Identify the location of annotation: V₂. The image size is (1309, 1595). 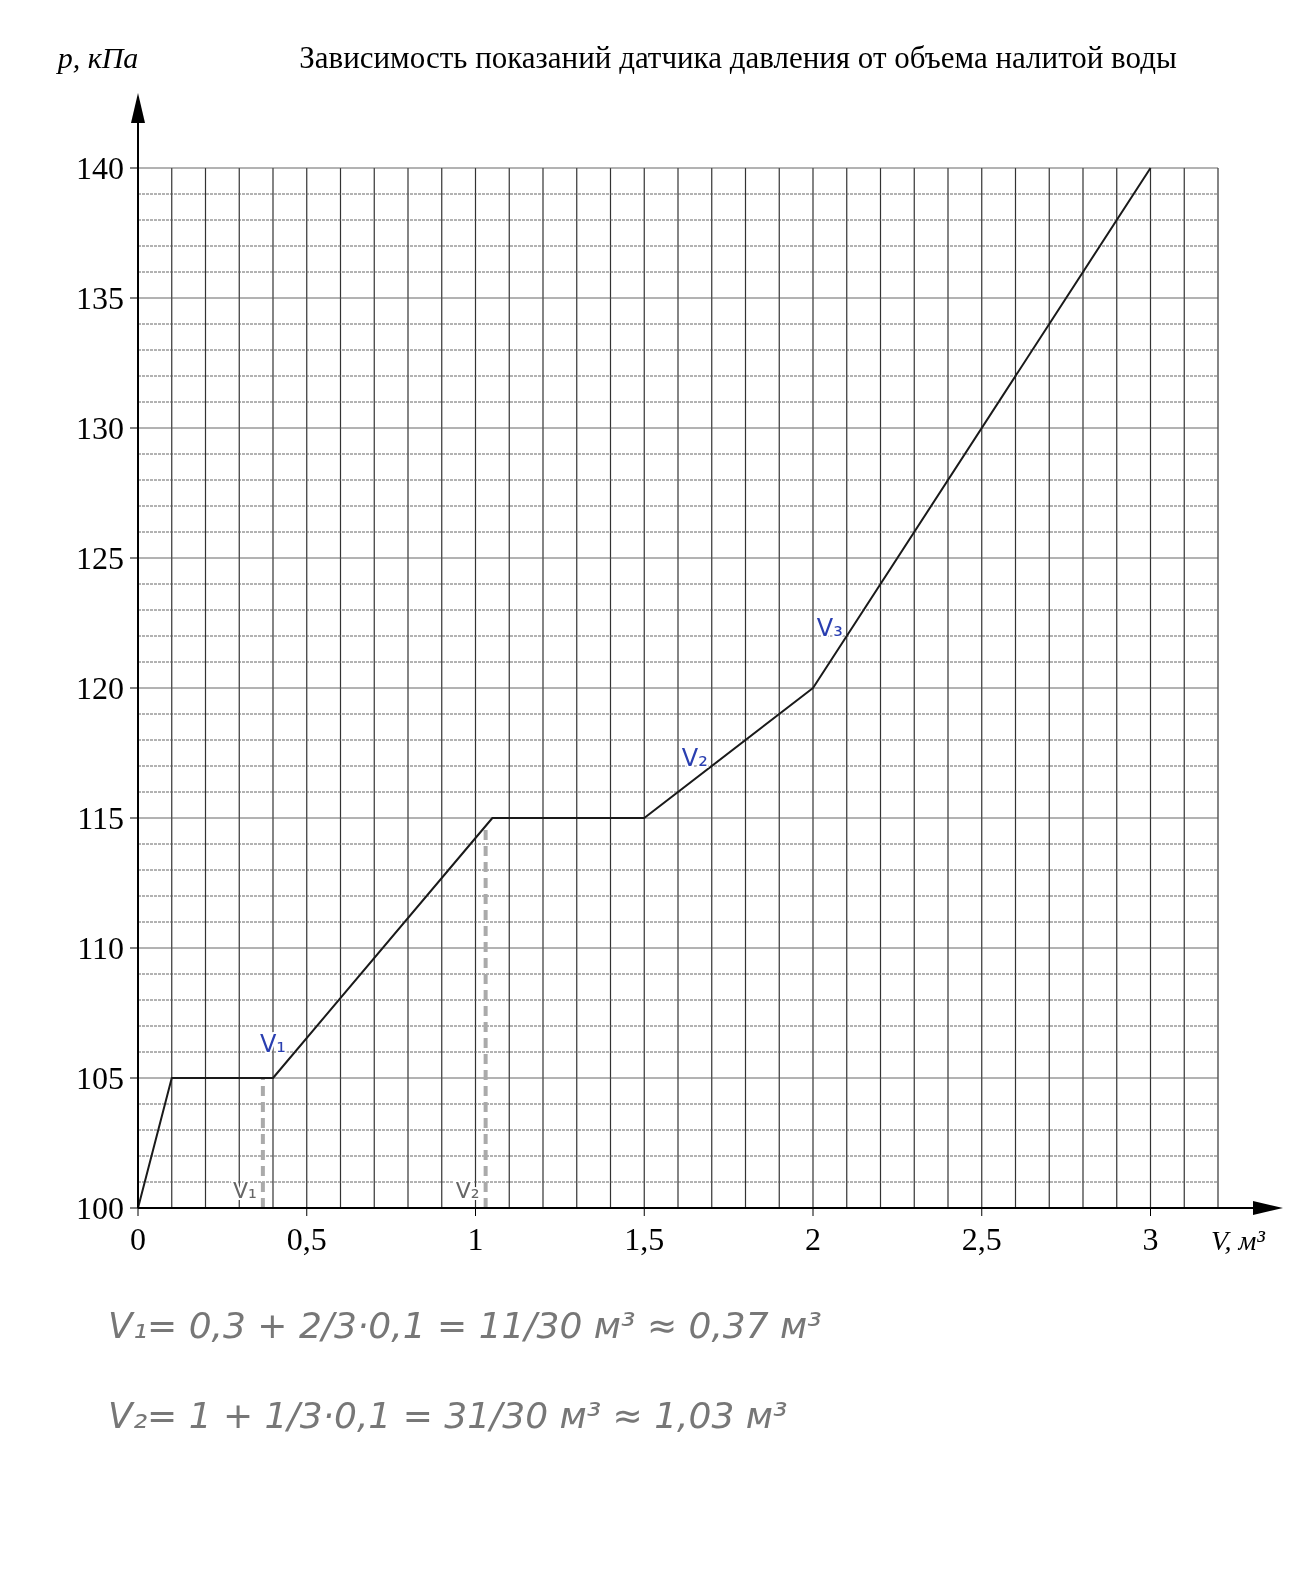
(694, 758).